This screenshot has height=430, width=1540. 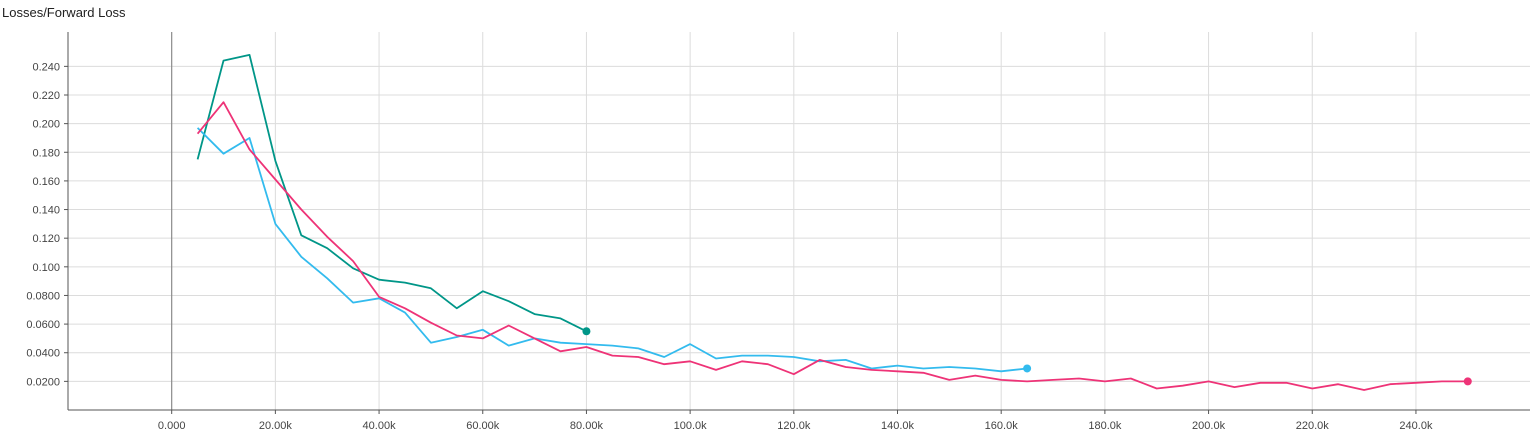 I want to click on y-tick-label: 0.0800, so click(x=43, y=296).